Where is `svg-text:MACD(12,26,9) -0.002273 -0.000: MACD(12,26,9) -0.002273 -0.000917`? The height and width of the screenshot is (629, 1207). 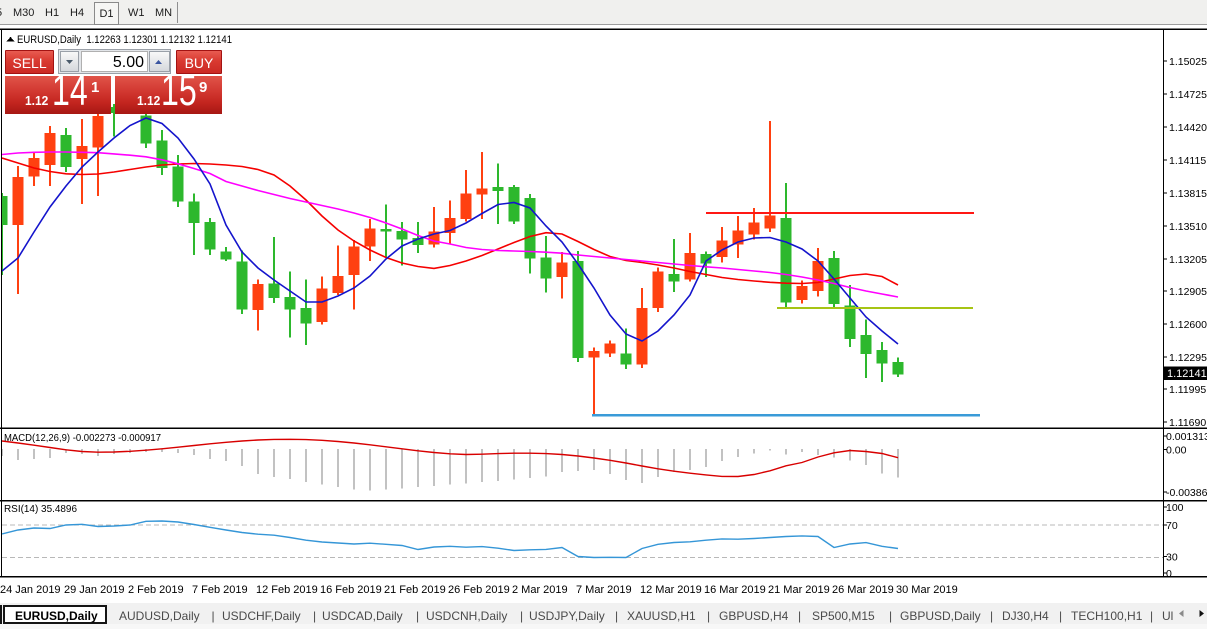 svg-text:MACD(12,26,9) -0.002273 -0.000: MACD(12,26,9) -0.002273 -0.000917 is located at coordinates (82, 438).